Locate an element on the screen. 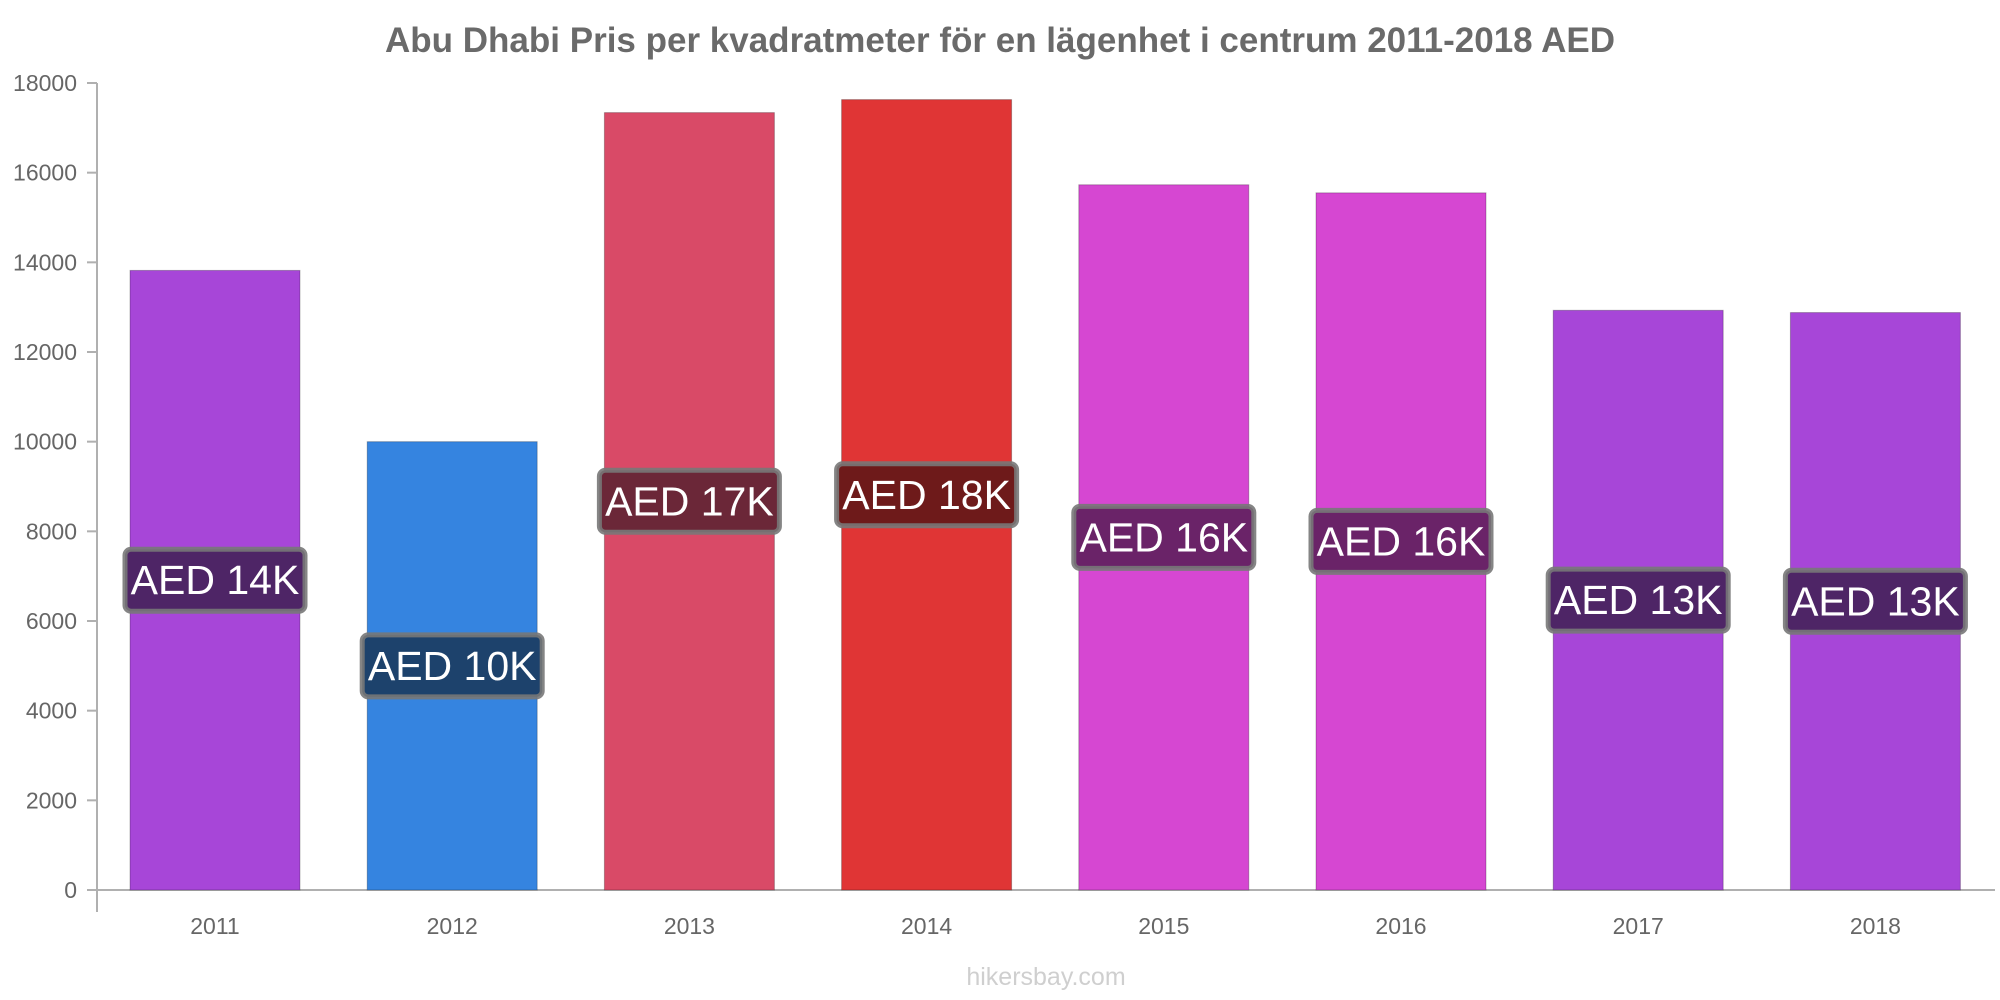 This screenshot has width=2000, height=1000. y-tick-label: 12000 is located at coordinates (45, 352).